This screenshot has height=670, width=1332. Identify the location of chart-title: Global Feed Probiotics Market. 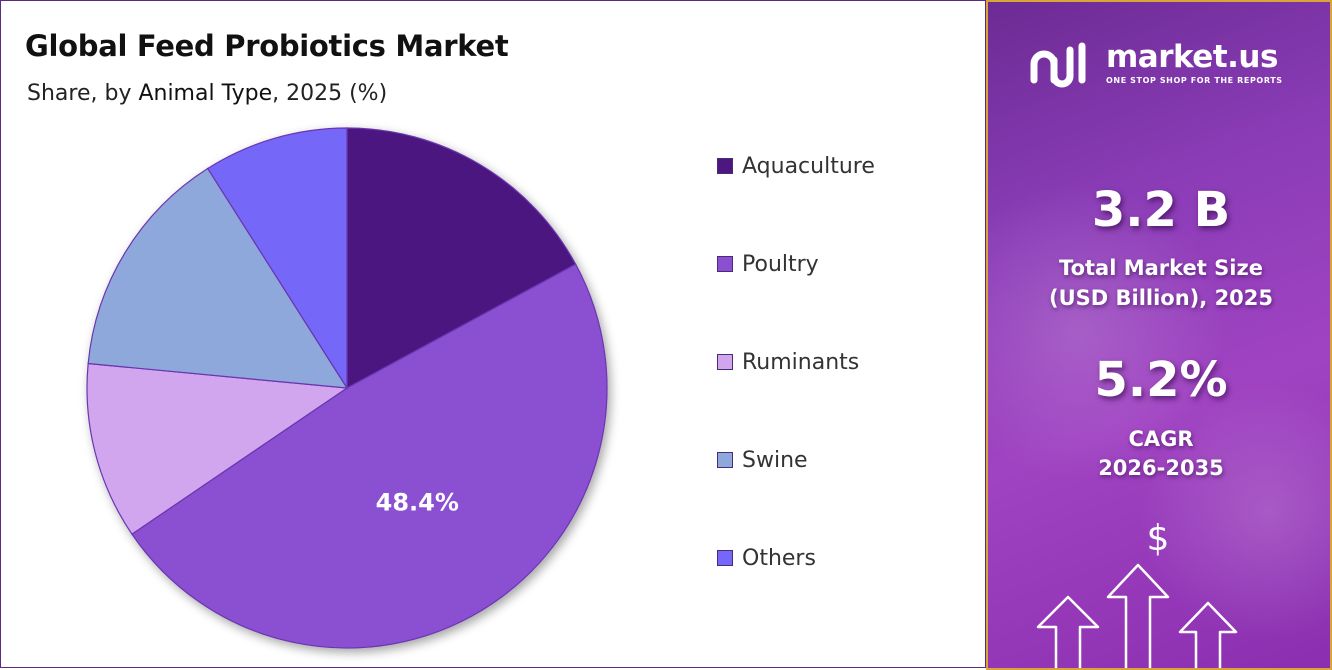
(267, 46).